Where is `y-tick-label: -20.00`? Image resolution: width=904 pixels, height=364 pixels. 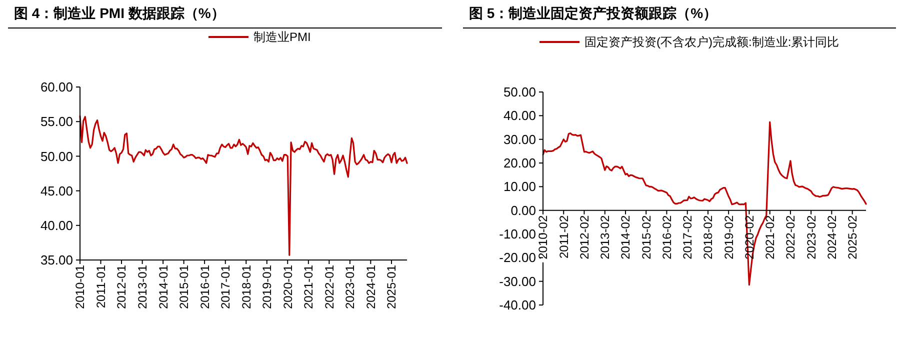 y-tick-label: -20.00 is located at coordinates (517, 258).